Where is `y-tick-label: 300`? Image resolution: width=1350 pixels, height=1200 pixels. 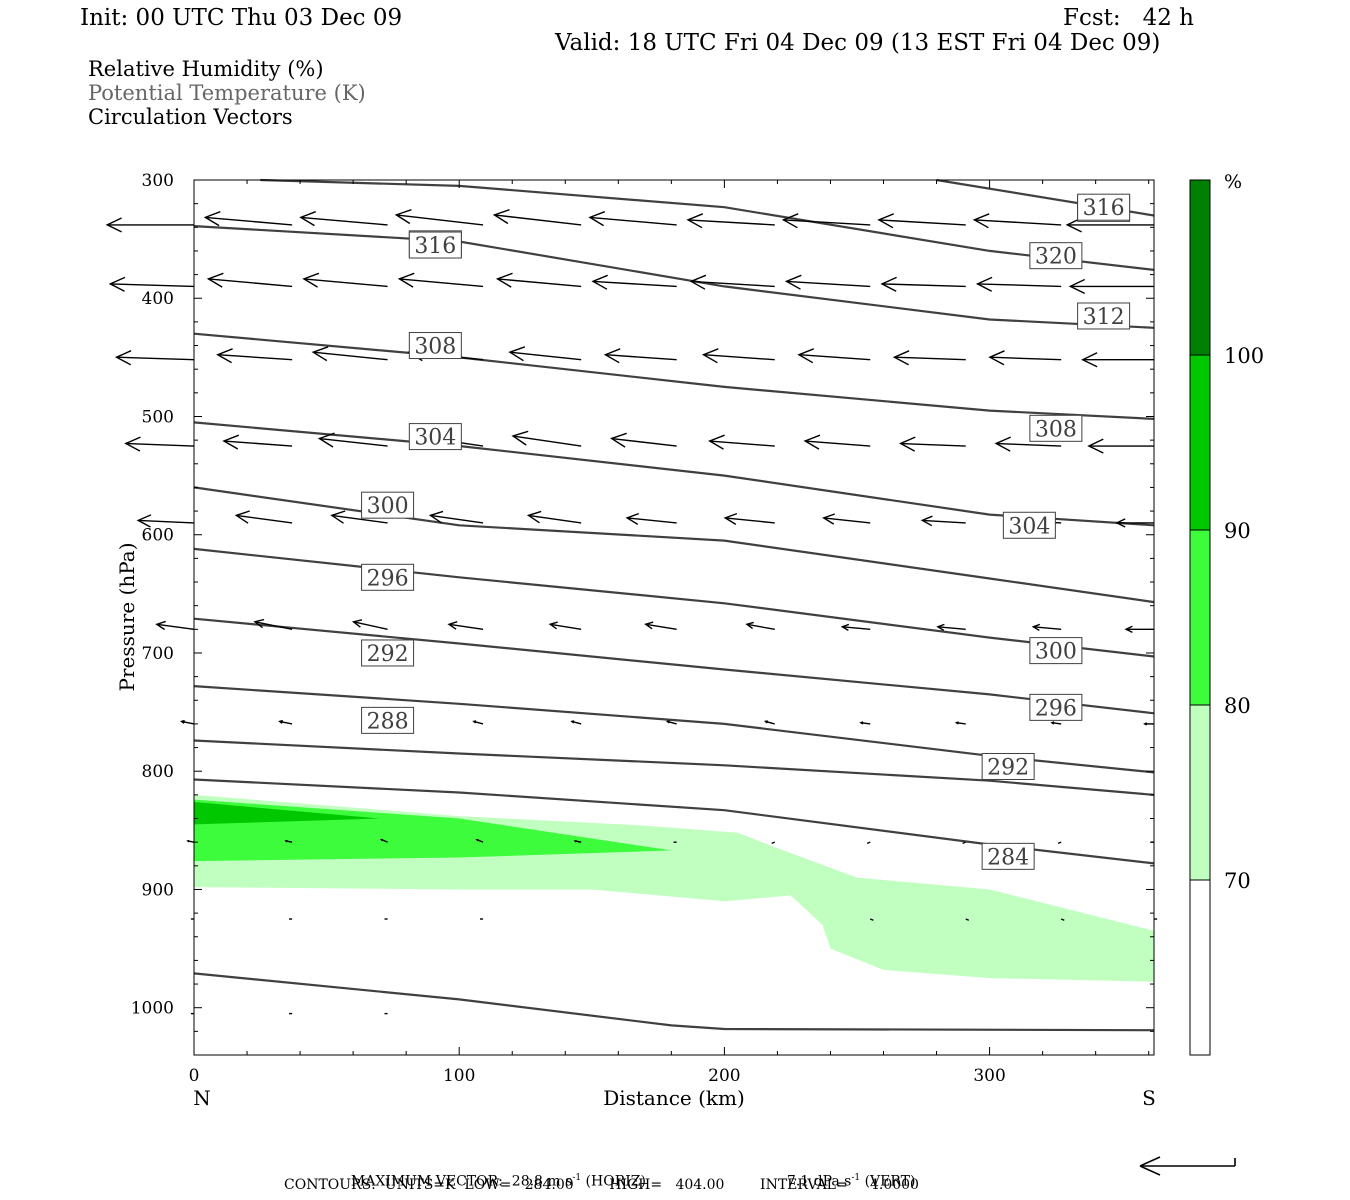
y-tick-label: 300 is located at coordinates (158, 181).